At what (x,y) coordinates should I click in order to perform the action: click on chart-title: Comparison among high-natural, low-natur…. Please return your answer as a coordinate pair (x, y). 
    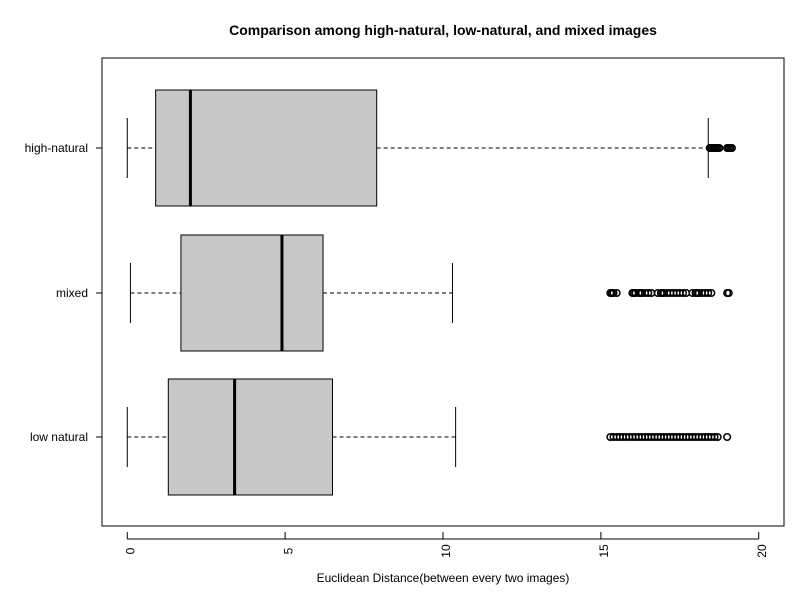
    Looking at the image, I should click on (443, 30).